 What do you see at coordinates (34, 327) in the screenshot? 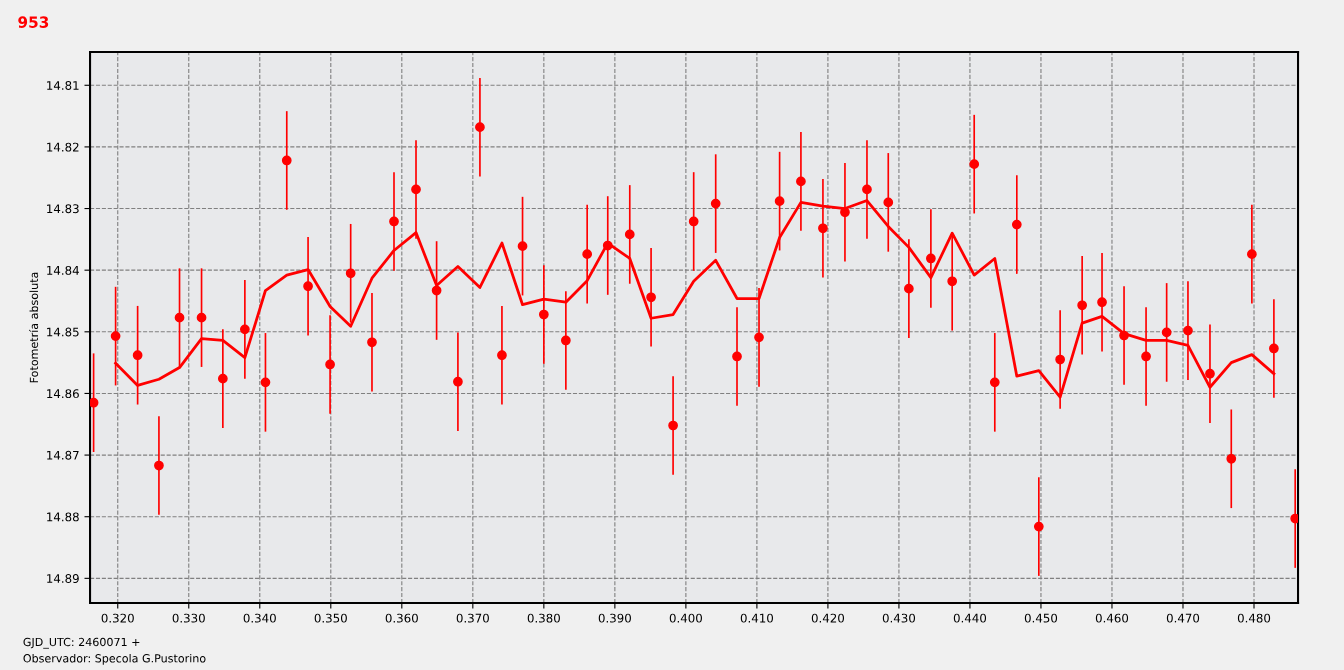
I see `y-axis-title: Fotometría absoluta` at bounding box center [34, 327].